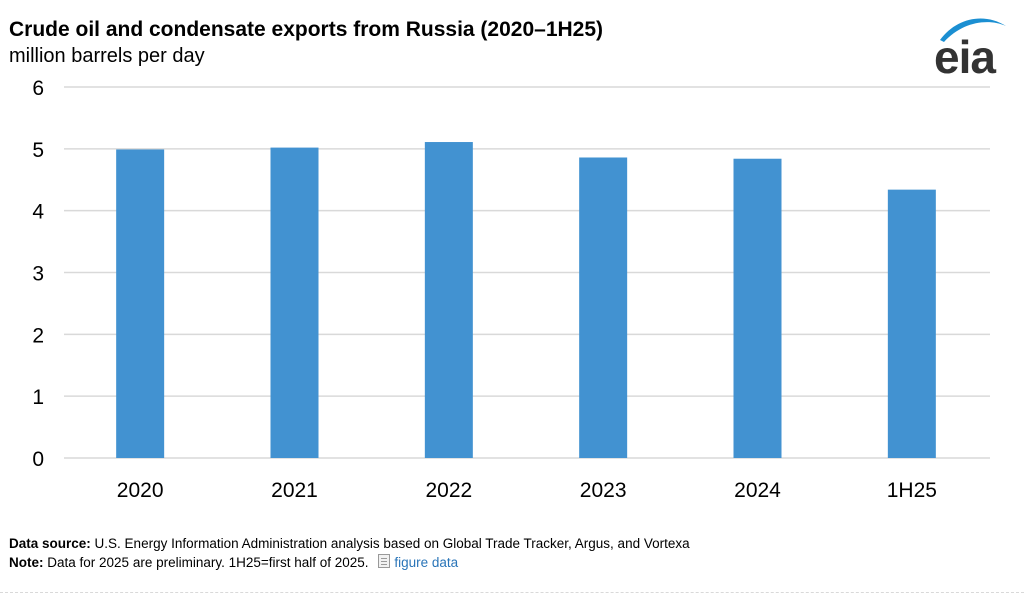 The image size is (1024, 598). What do you see at coordinates (603, 490) in the screenshot?
I see `x-tick-label: 2023` at bounding box center [603, 490].